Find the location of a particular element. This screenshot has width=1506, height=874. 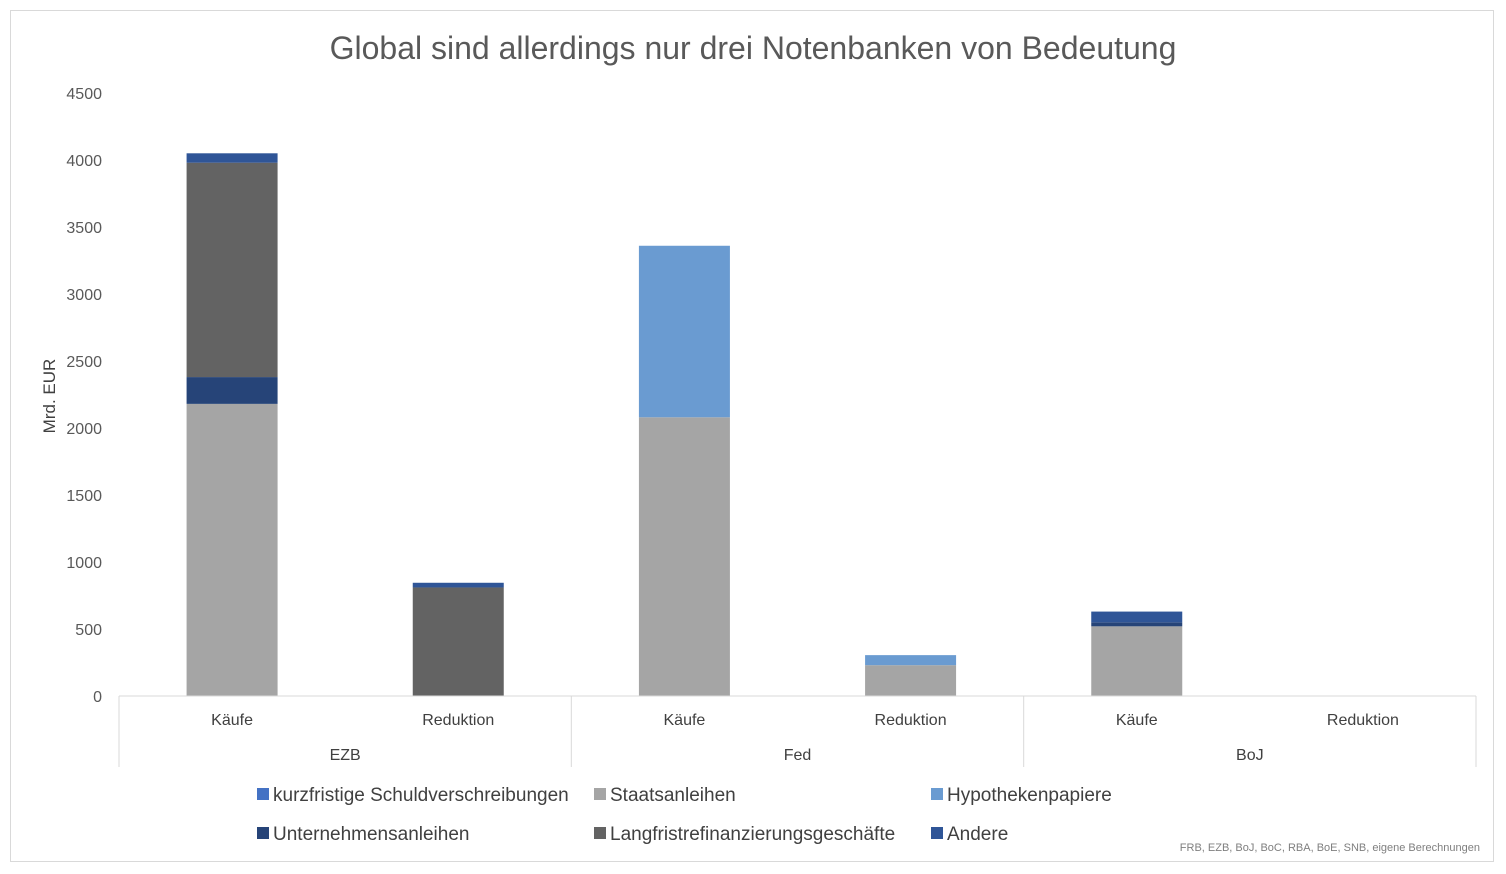

y-tick-label: 500 is located at coordinates (88, 630).